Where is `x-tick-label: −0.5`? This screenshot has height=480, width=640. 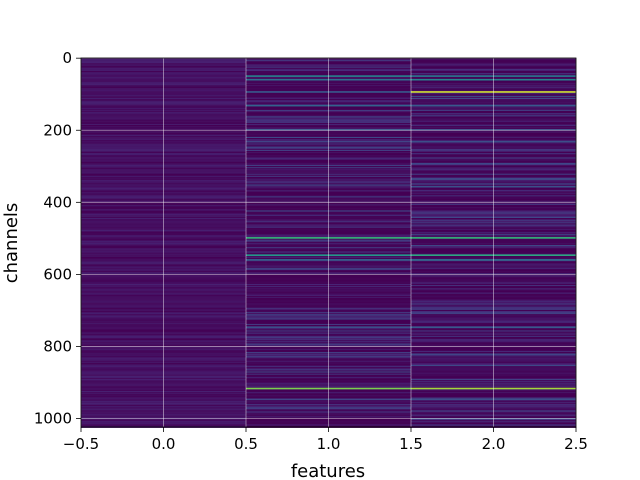 x-tick-label: −0.5 is located at coordinates (81, 444).